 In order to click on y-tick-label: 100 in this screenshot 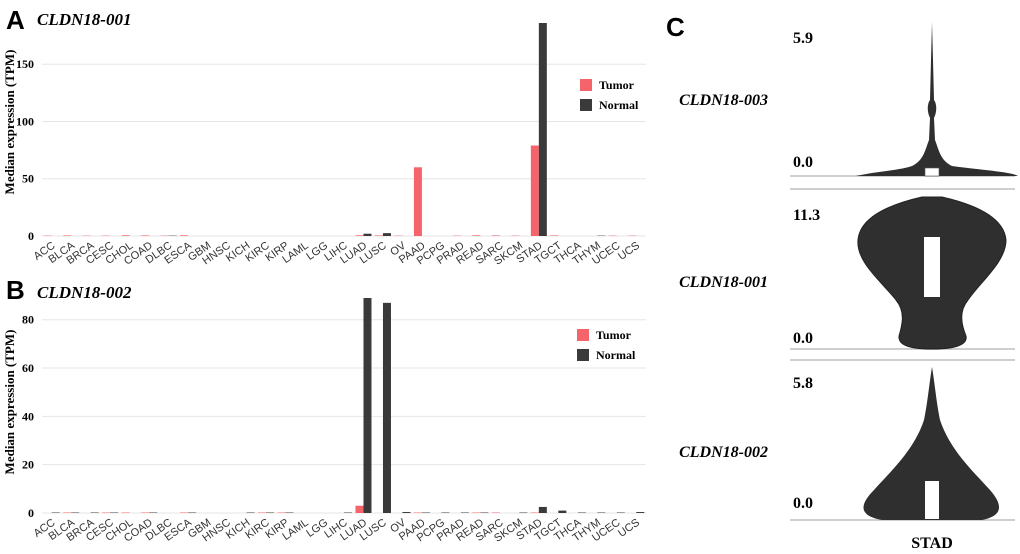, I will do `click(25, 121)`.